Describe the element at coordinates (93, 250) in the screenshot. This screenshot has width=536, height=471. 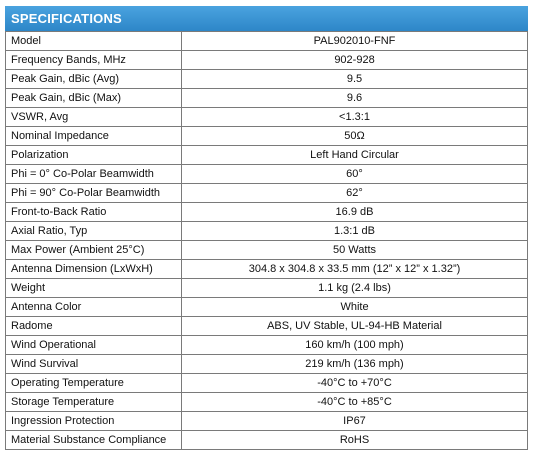
I see `spec-label: Max Power (Ambient 25°C)` at that location.